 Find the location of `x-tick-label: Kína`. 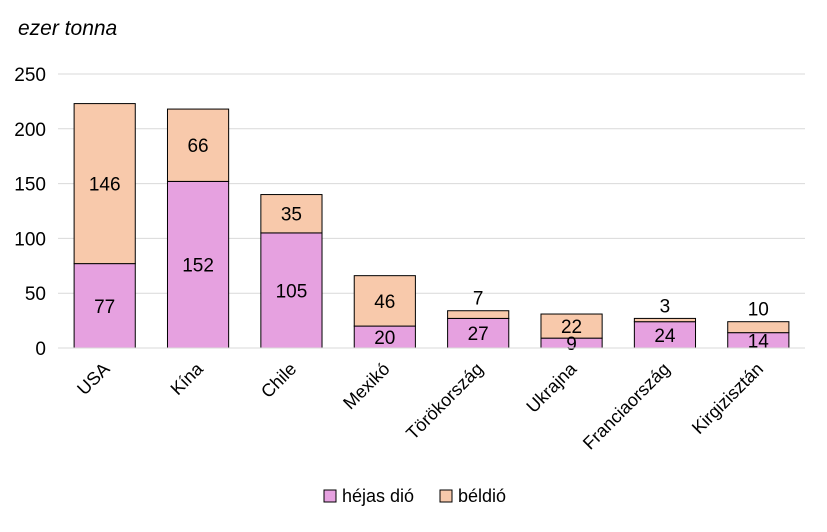

x-tick-label: Kína is located at coordinates (187, 378).